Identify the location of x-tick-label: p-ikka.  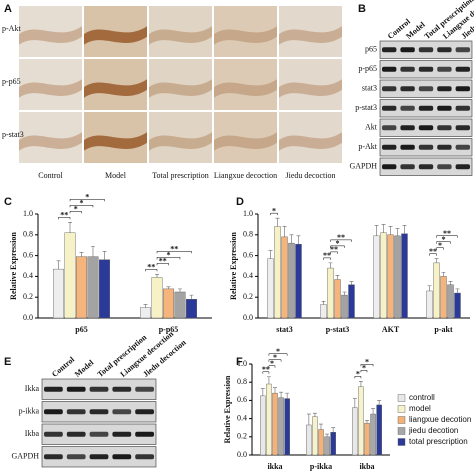
(321, 466).